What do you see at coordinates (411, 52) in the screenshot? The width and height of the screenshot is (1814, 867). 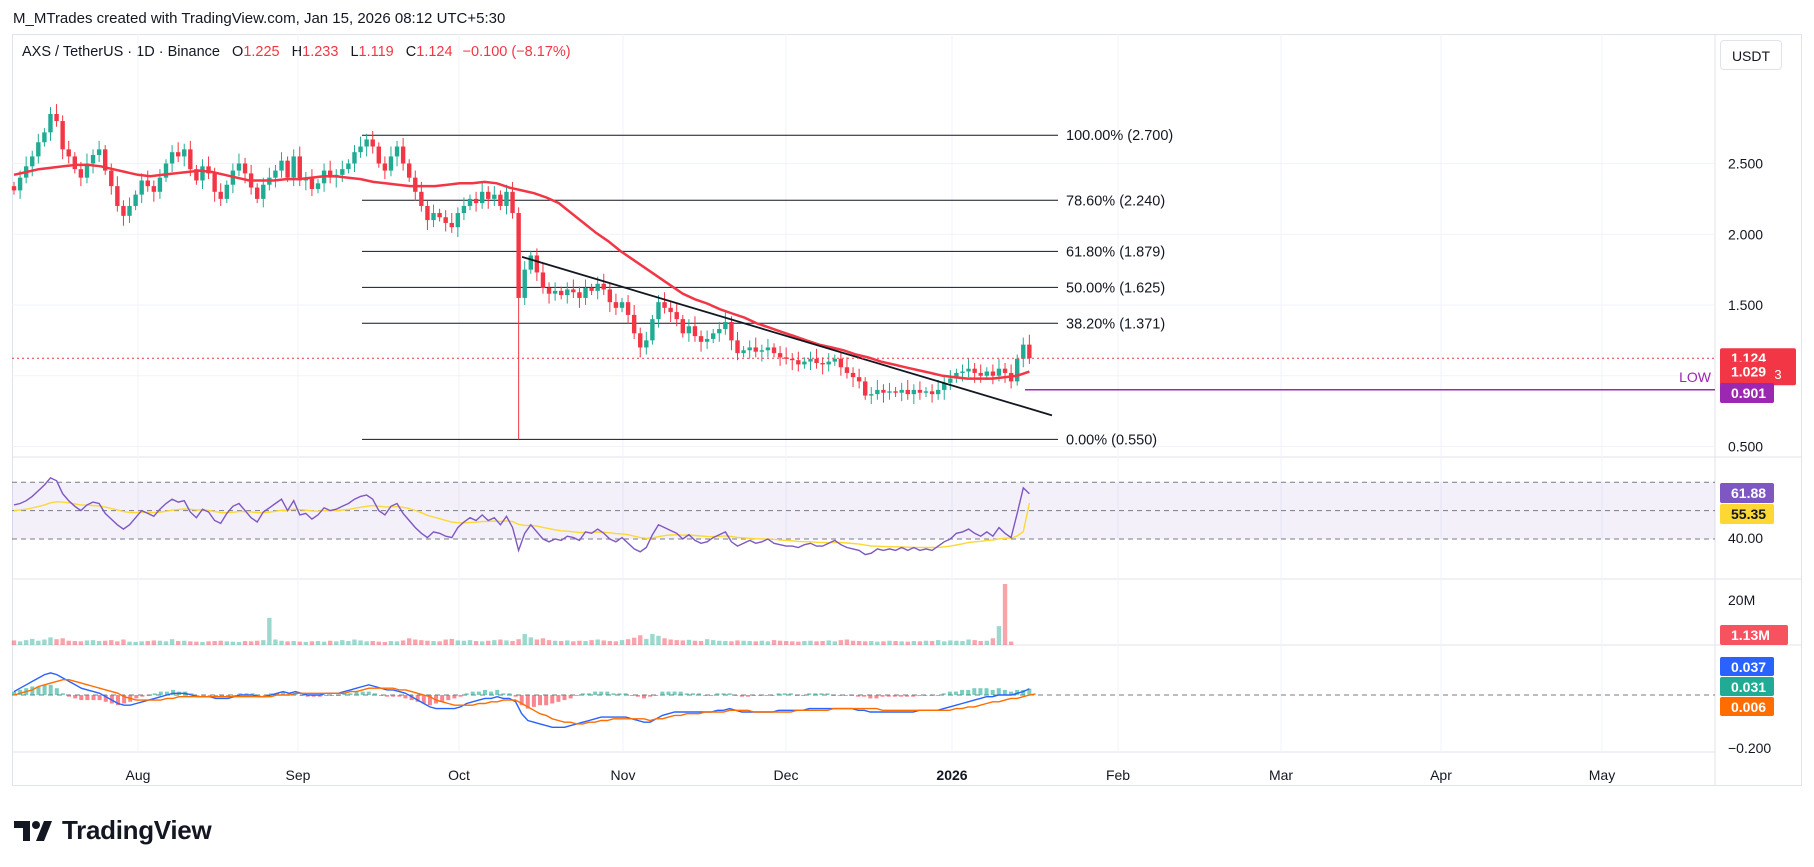 I see `close-label: C` at bounding box center [411, 52].